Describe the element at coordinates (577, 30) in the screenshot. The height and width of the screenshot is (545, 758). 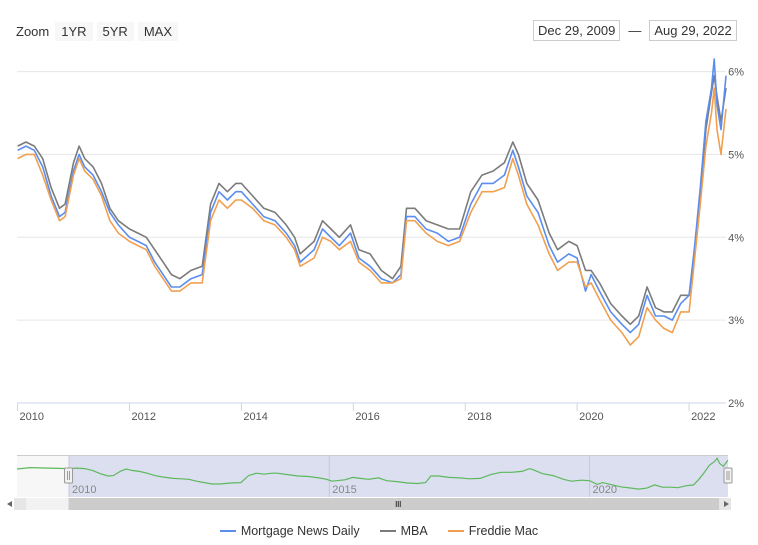
I see `date-from-input: Dec 29, 2009` at that location.